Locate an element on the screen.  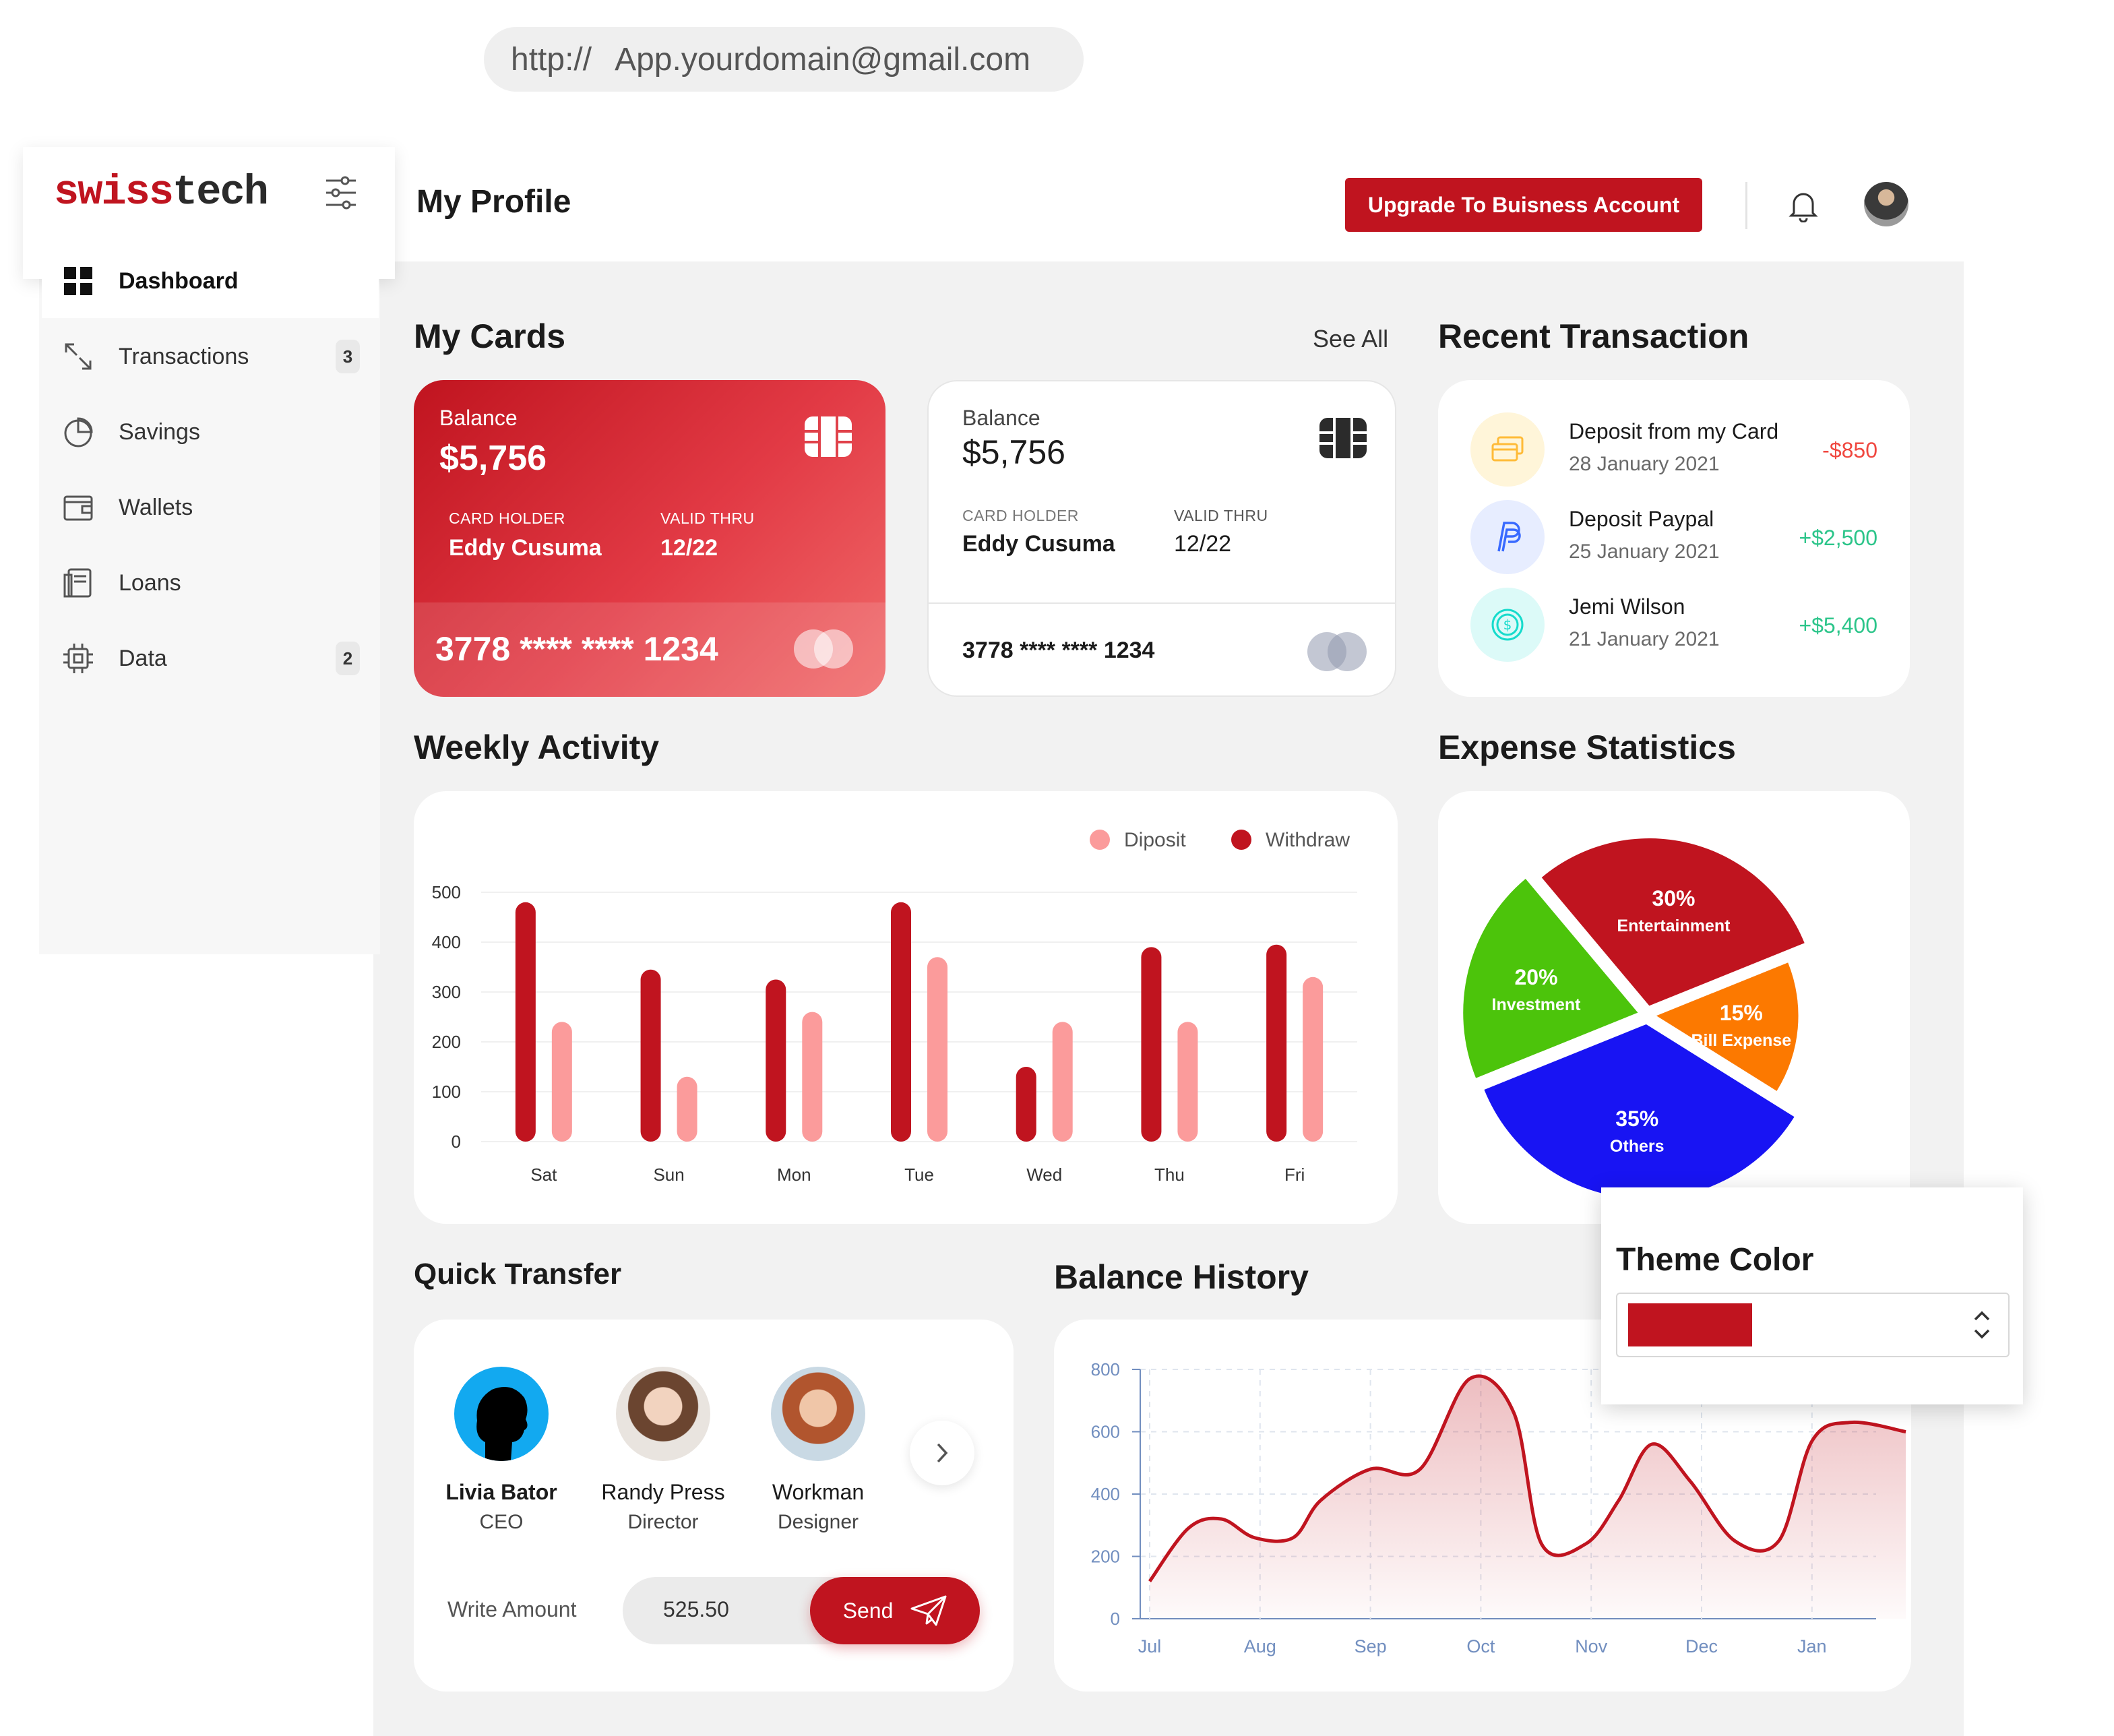
logo: swisstech is located at coordinates (161, 192).